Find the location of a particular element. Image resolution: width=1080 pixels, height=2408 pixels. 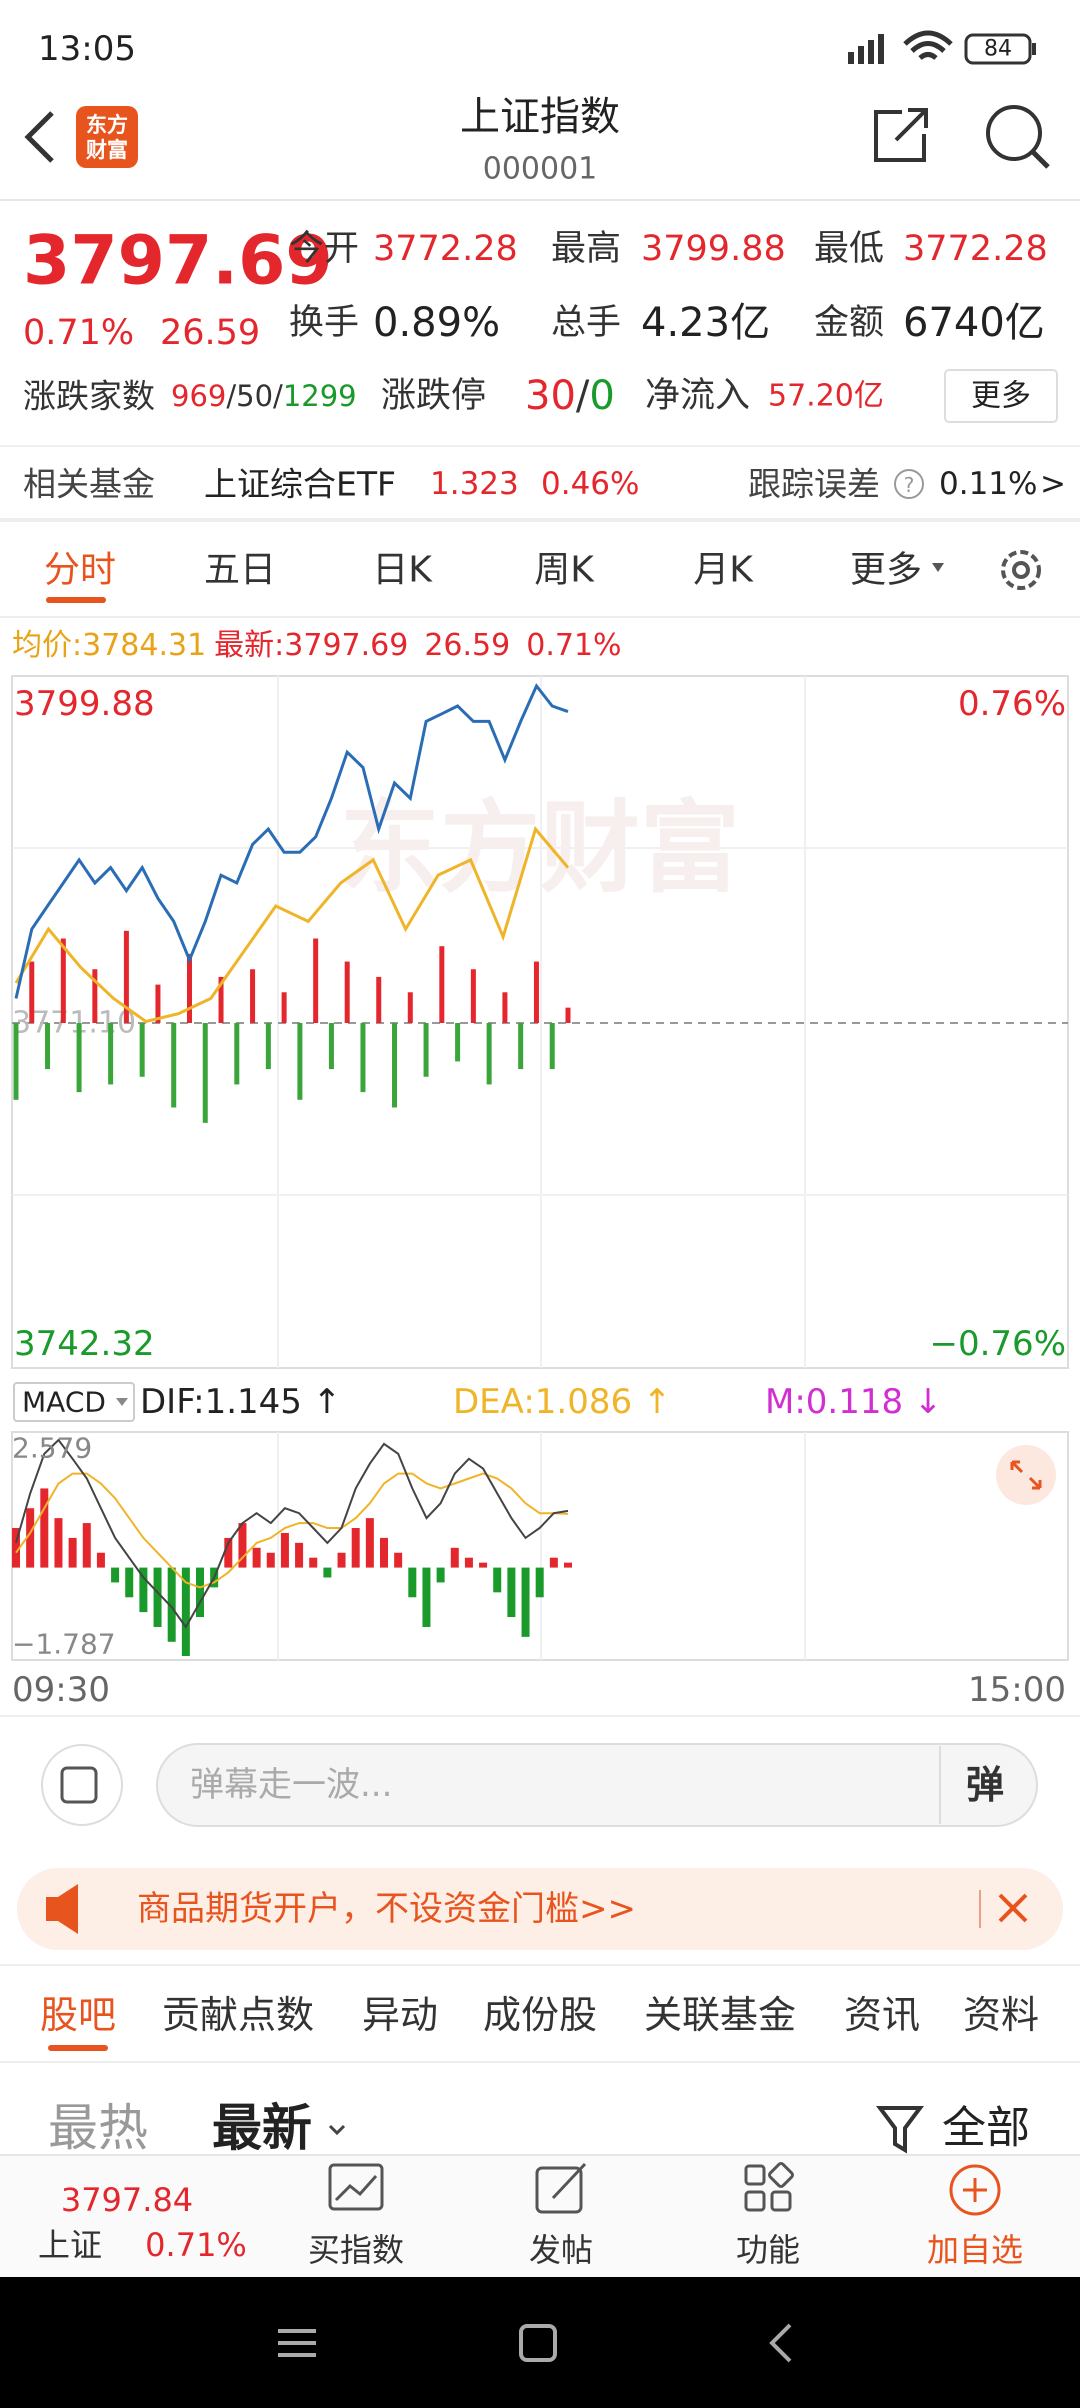

section-tab: 成份股 is located at coordinates (540, 2015).